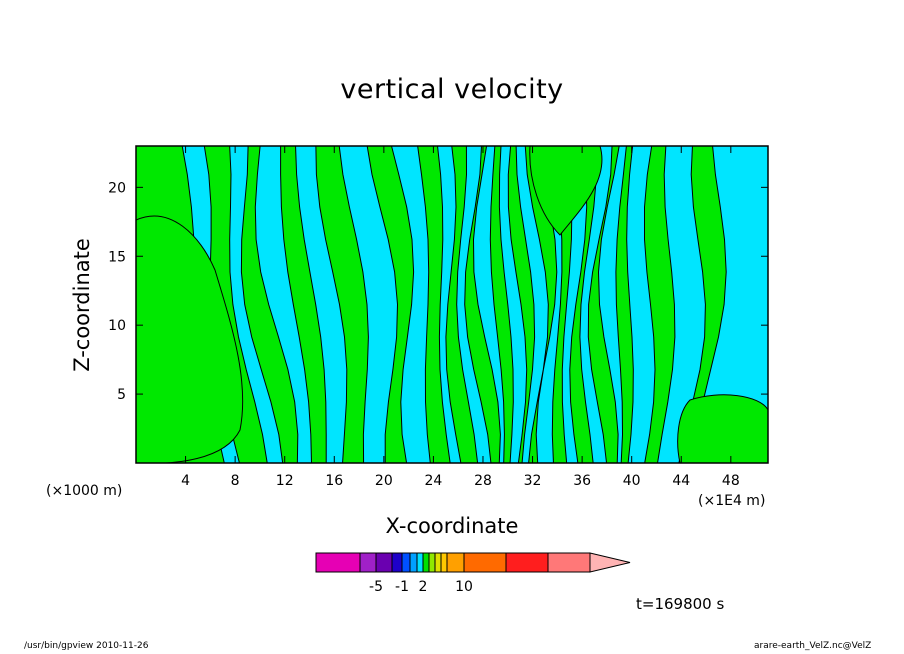 The width and height of the screenshot is (904, 654). What do you see at coordinates (121, 395) in the screenshot?
I see `y-tick-label: 5` at bounding box center [121, 395].